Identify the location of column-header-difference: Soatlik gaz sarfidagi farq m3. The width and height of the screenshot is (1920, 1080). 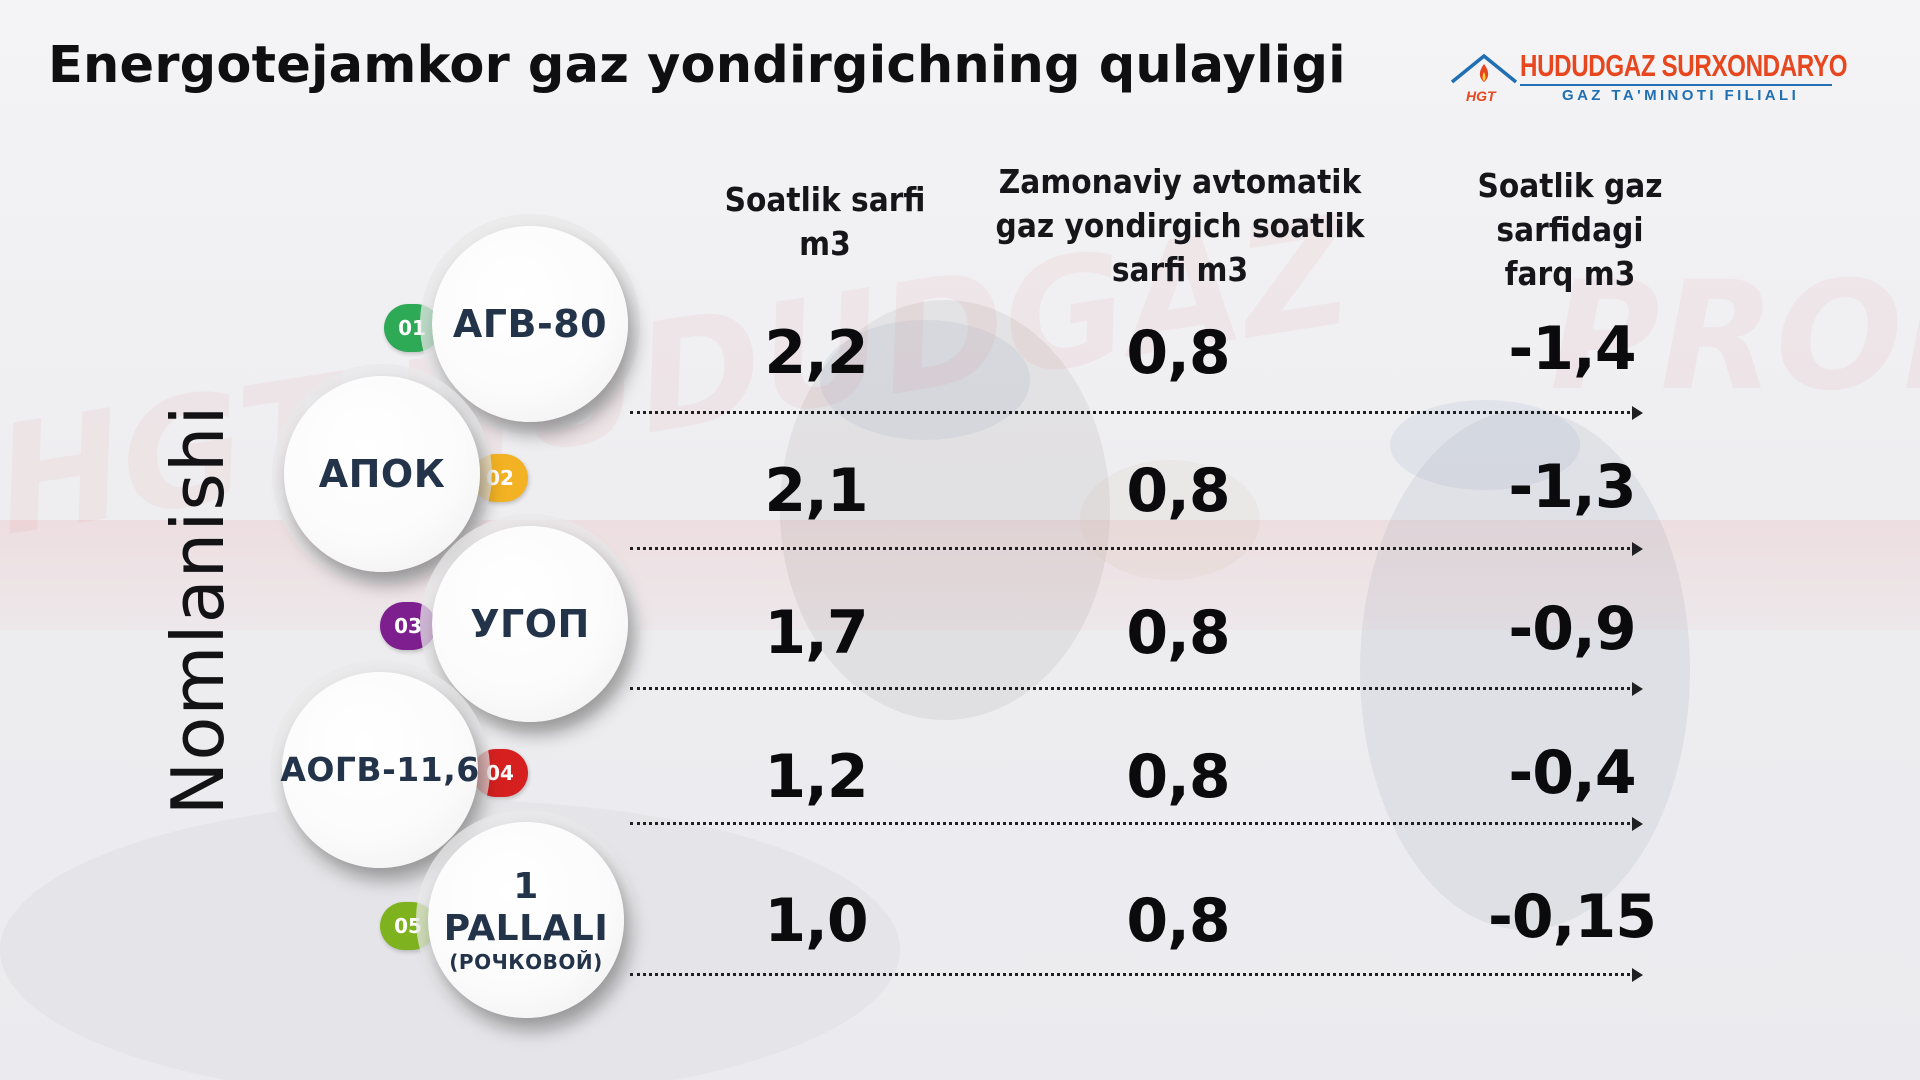
(1570, 229).